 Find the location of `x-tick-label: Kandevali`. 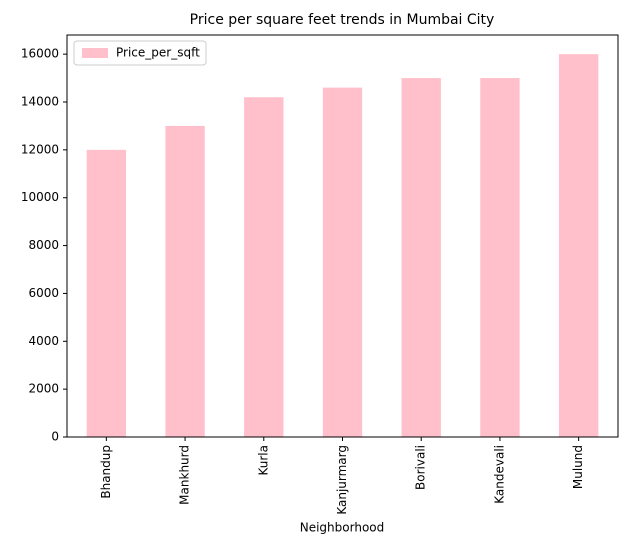

x-tick-label: Kandevali is located at coordinates (499, 474).